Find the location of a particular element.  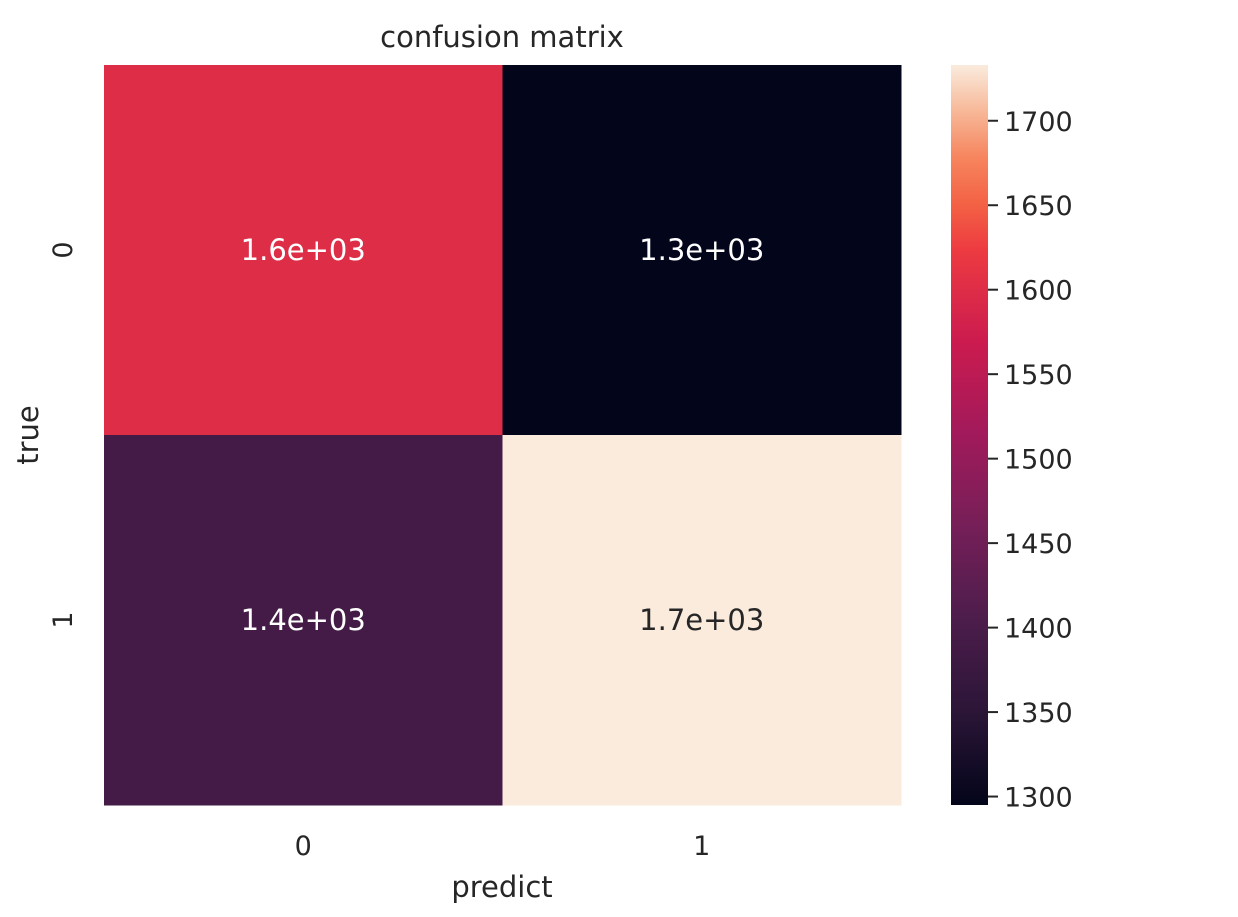

cell-annotation-0-0: 1.6e+03 is located at coordinates (303, 250).